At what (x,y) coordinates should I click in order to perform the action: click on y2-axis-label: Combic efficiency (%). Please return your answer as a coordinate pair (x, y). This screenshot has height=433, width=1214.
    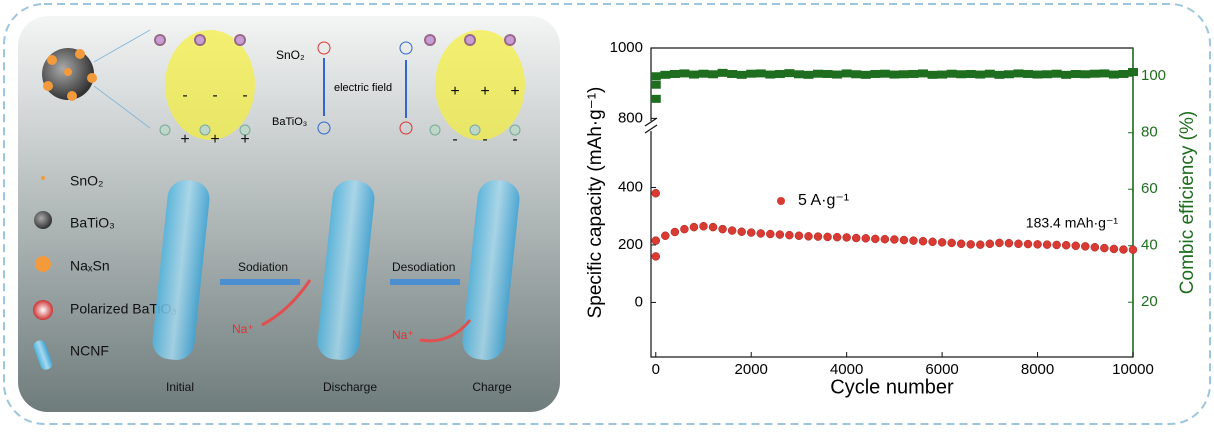
    Looking at the image, I should click on (1187, 202).